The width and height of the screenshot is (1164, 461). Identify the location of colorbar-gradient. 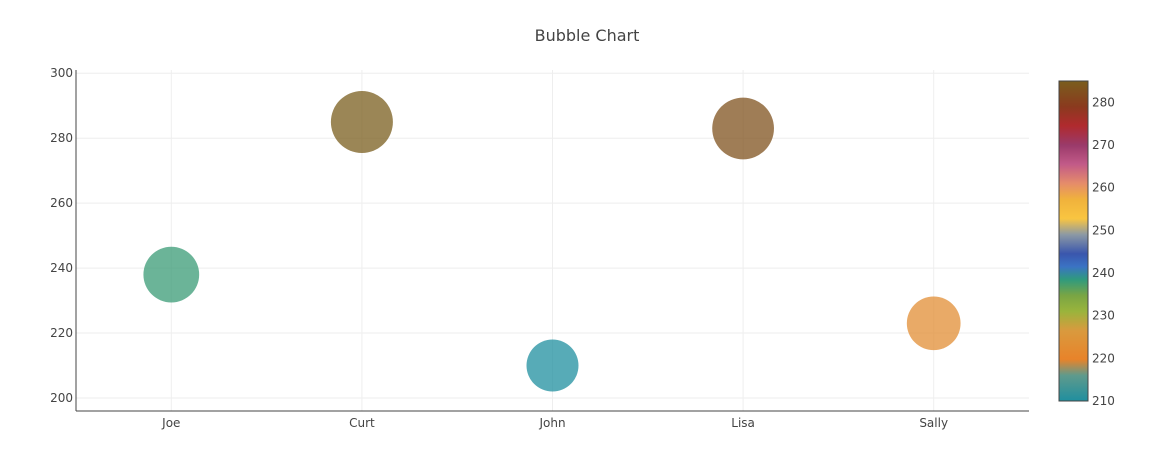
(1073, 241).